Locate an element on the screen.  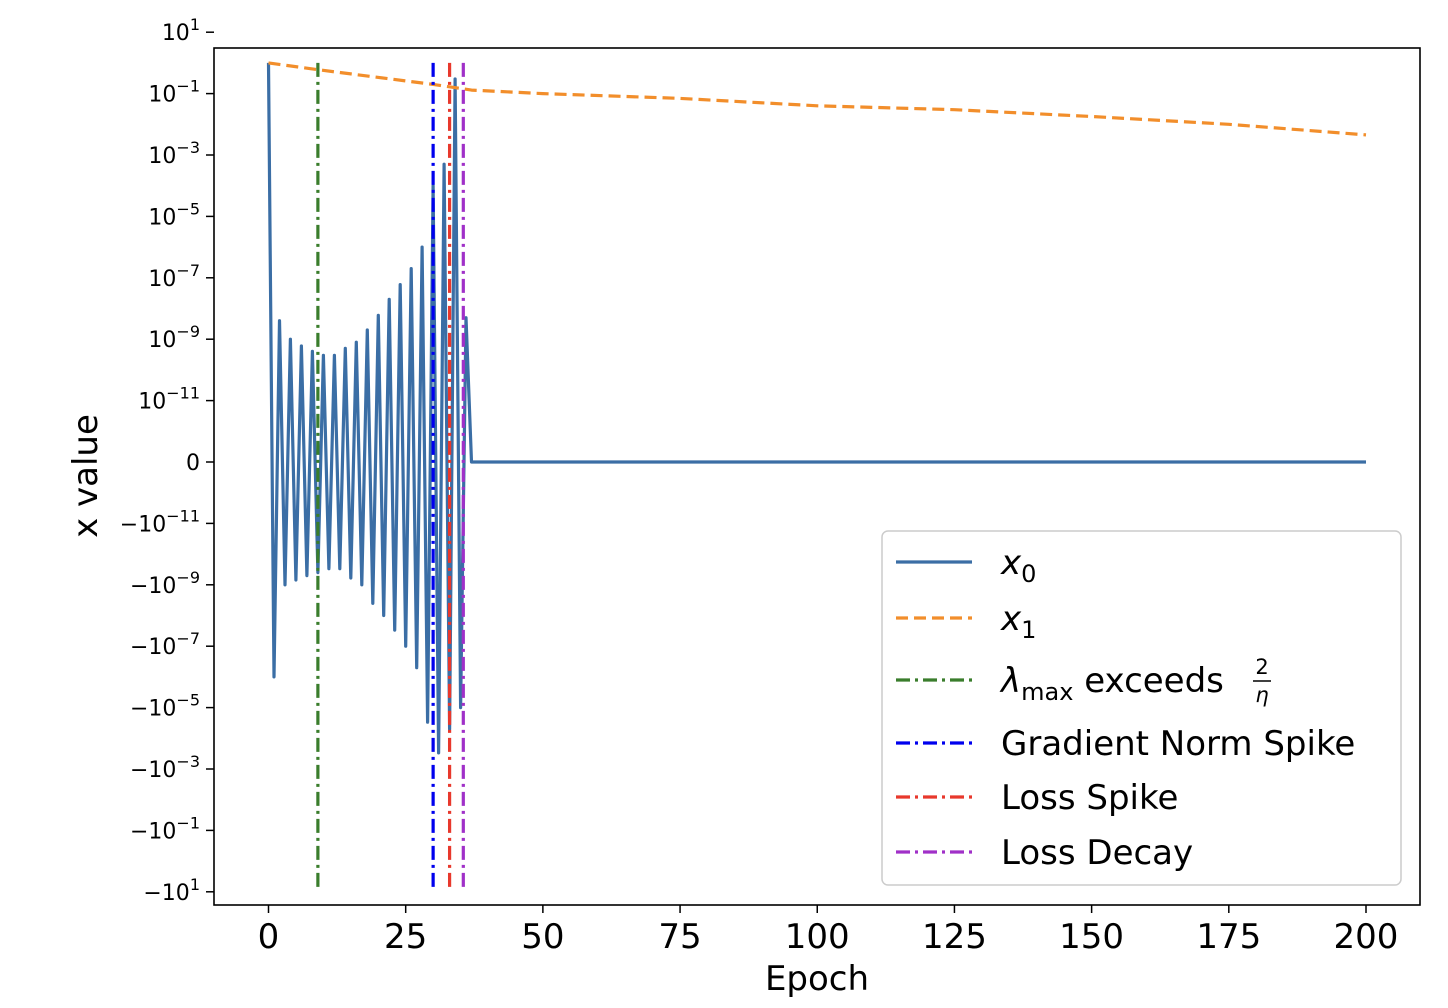
legend-label: Gradient Norm Spike is located at coordinates (1178, 744).